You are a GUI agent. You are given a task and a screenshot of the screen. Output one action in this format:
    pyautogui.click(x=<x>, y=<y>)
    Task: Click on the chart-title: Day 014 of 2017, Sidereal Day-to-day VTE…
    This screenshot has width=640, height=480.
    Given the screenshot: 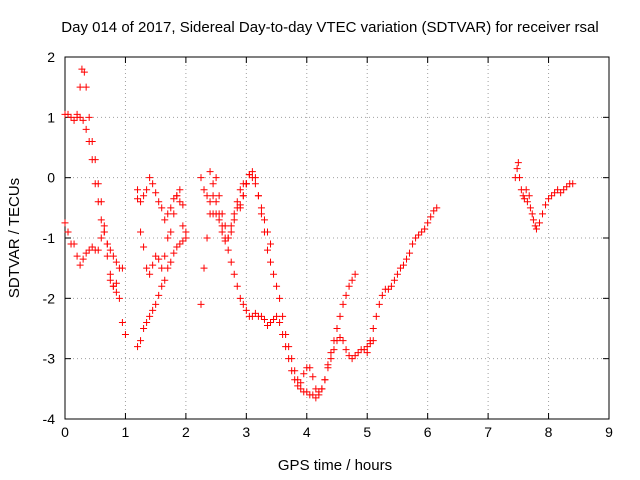 What is the action you would take?
    pyautogui.click(x=329, y=27)
    